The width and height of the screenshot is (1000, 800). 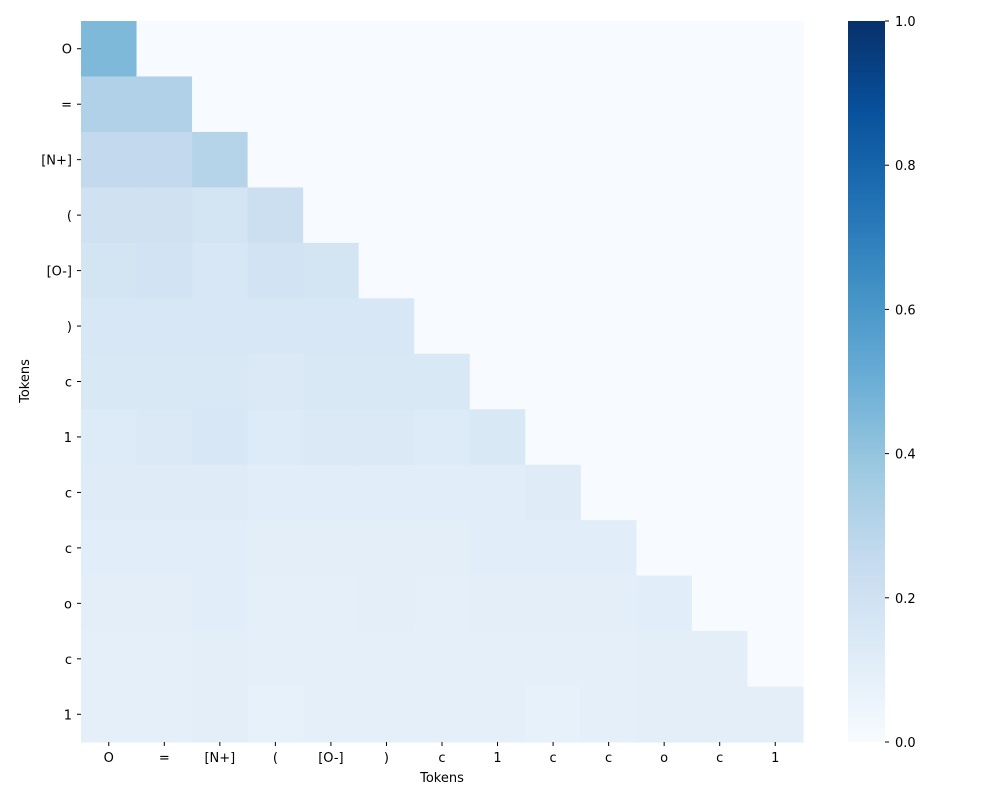 What do you see at coordinates (330, 758) in the screenshot?
I see `x-tick-label: [O-]` at bounding box center [330, 758].